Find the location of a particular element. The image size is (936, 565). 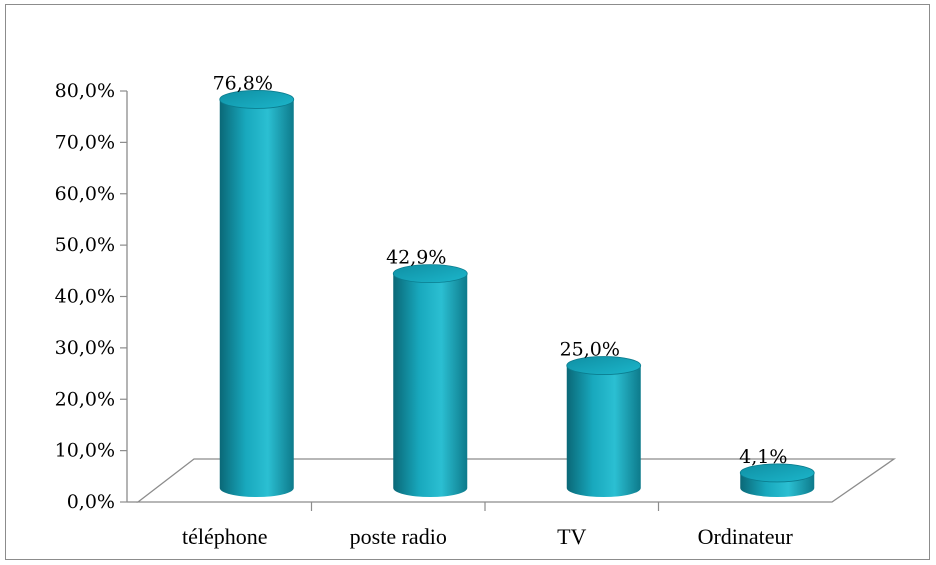

bar-TV is located at coordinates (604, 426).